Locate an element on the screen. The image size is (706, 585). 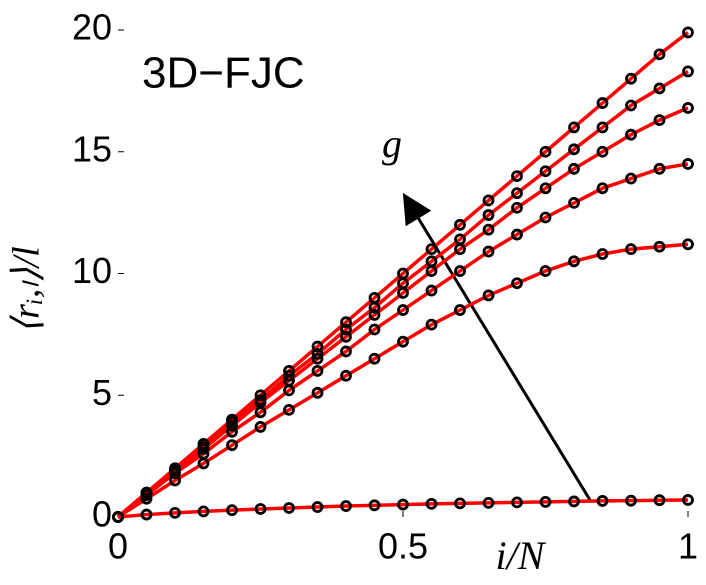
annotation: g is located at coordinates (392, 143).